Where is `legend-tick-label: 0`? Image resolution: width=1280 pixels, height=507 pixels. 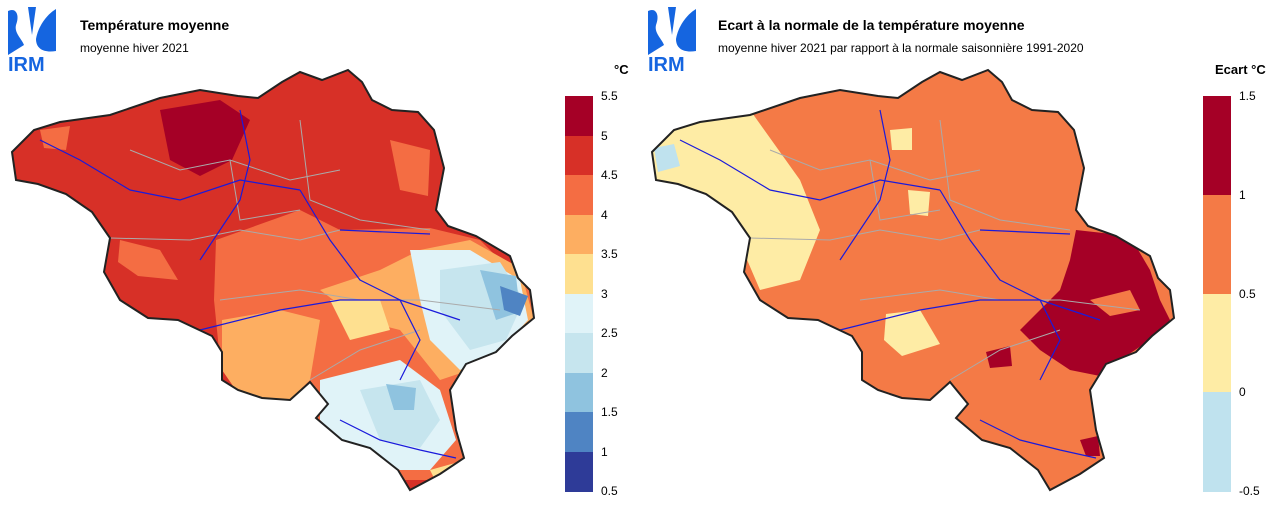 legend-tick-label: 0 is located at coordinates (1242, 392).